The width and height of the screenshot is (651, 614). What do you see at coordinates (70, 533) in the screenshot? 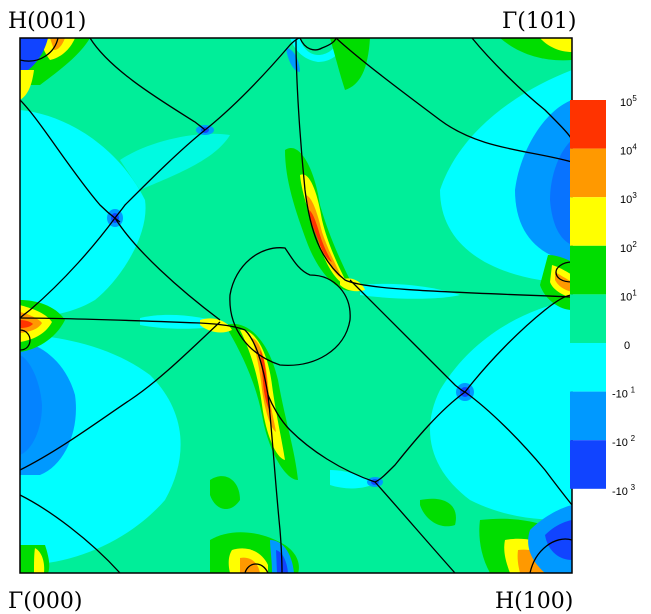
I see `fs-line-lower-left` at bounding box center [70, 533].